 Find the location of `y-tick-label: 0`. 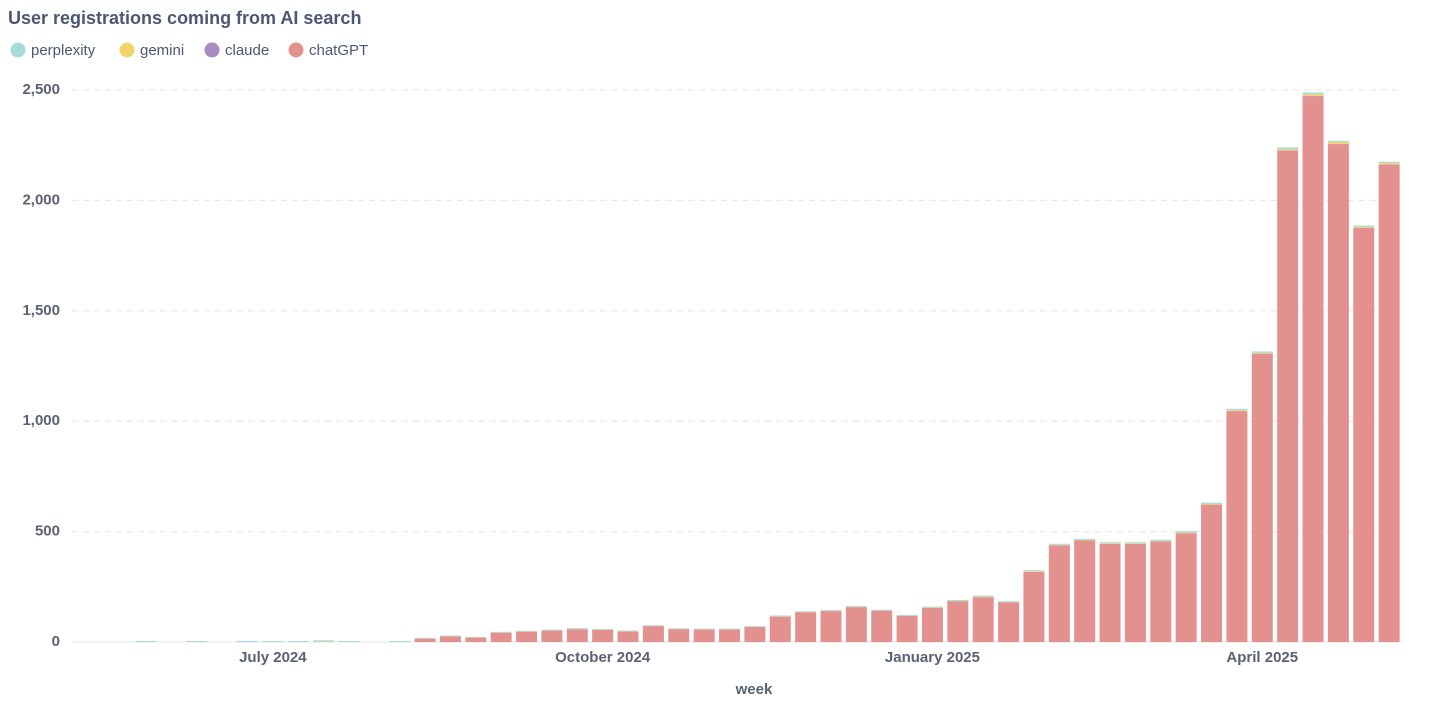

y-tick-label: 0 is located at coordinates (56, 641).